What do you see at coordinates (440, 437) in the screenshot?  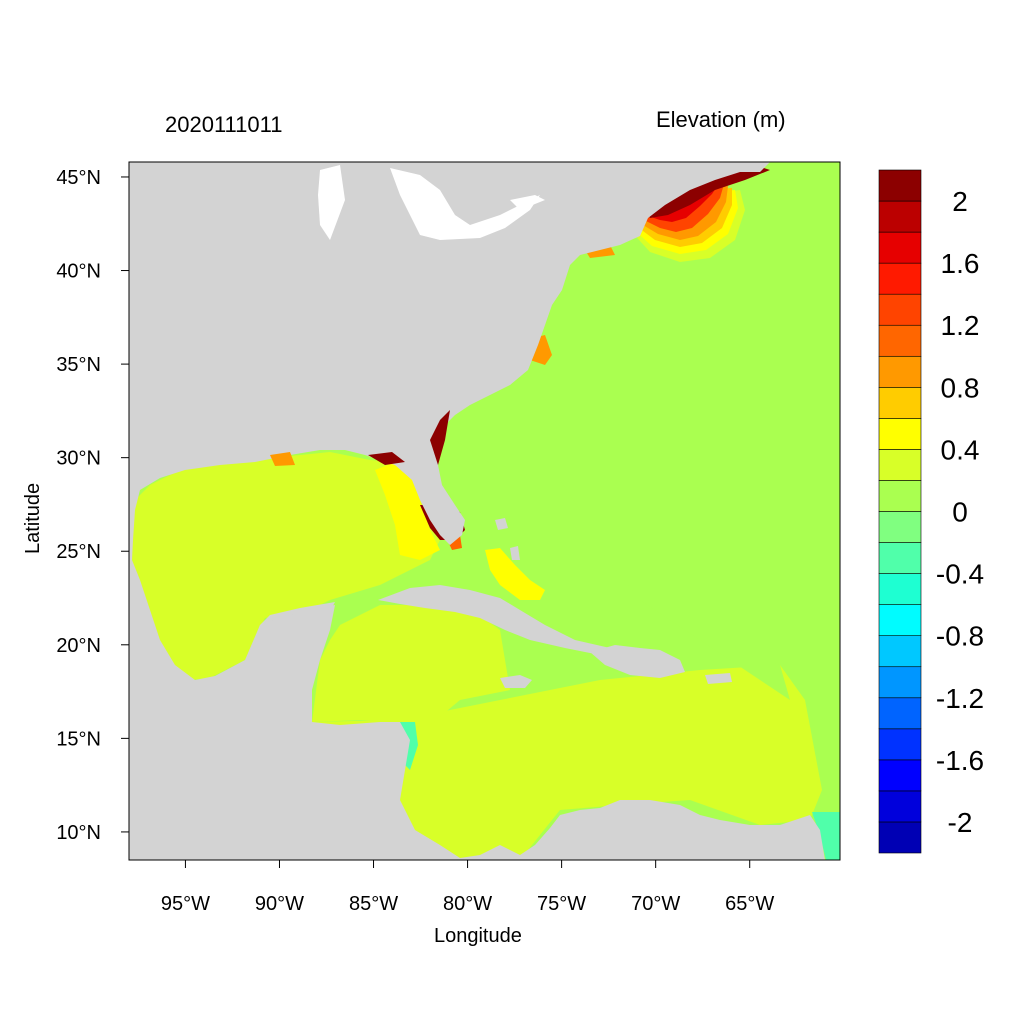 I see `east-coast-surge-spot` at bounding box center [440, 437].